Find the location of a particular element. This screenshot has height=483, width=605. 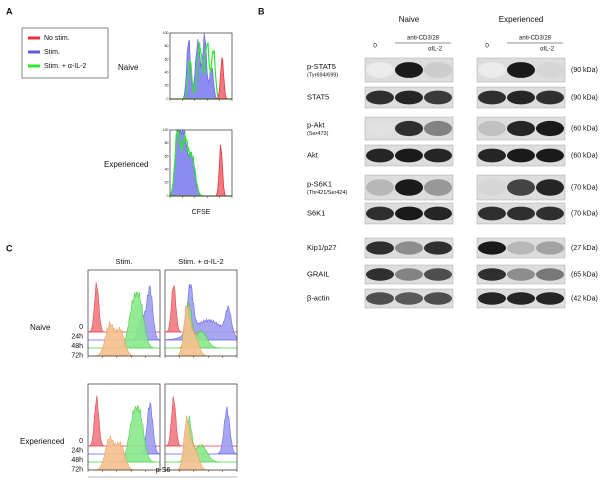

label: STAT5 is located at coordinates (318, 96).